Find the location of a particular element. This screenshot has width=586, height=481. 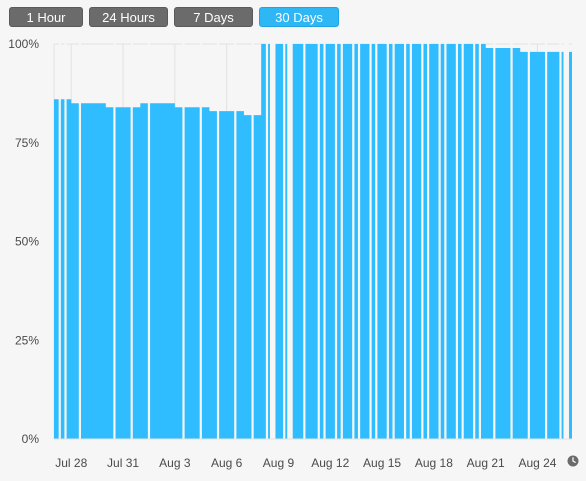

x-tick-label: Aug 24 is located at coordinates (537, 463).